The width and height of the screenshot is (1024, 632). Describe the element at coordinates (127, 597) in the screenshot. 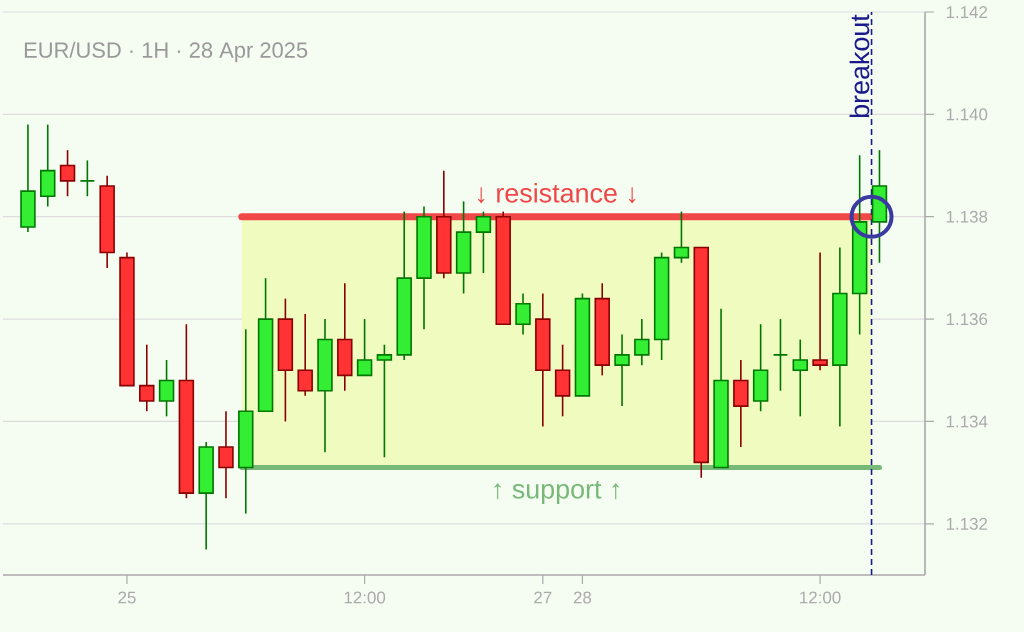

I see `x-tick-label: 25` at that location.